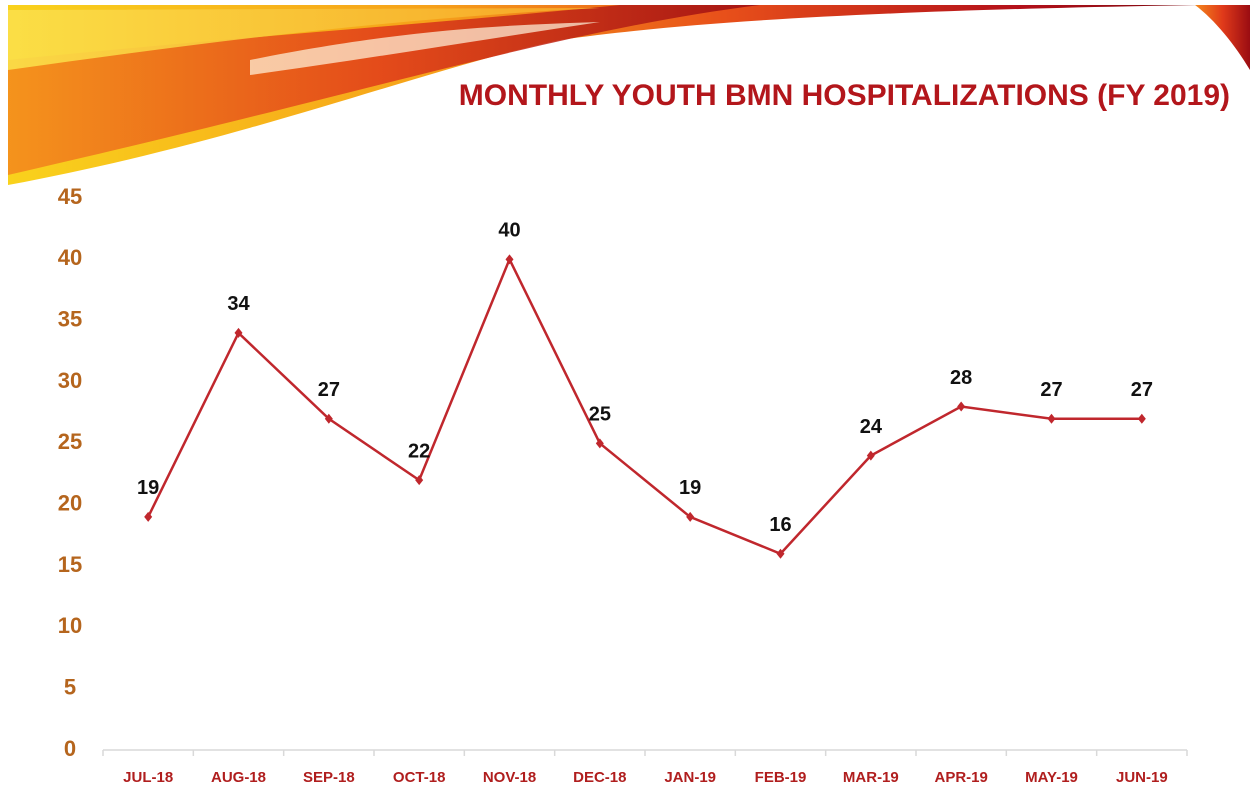 The width and height of the screenshot is (1255, 794). I want to click on x-tick-label: MAR-19, so click(871, 777).